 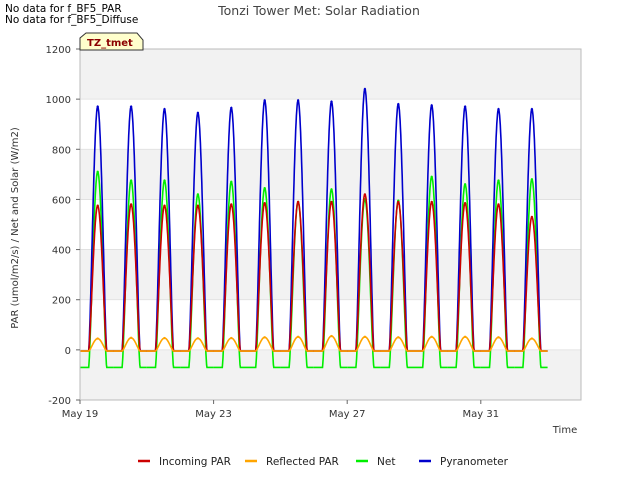 I want to click on y-axis-label: PAR (umol/m2/s) / Net and Solar (W/m2), so click(x=15, y=228).